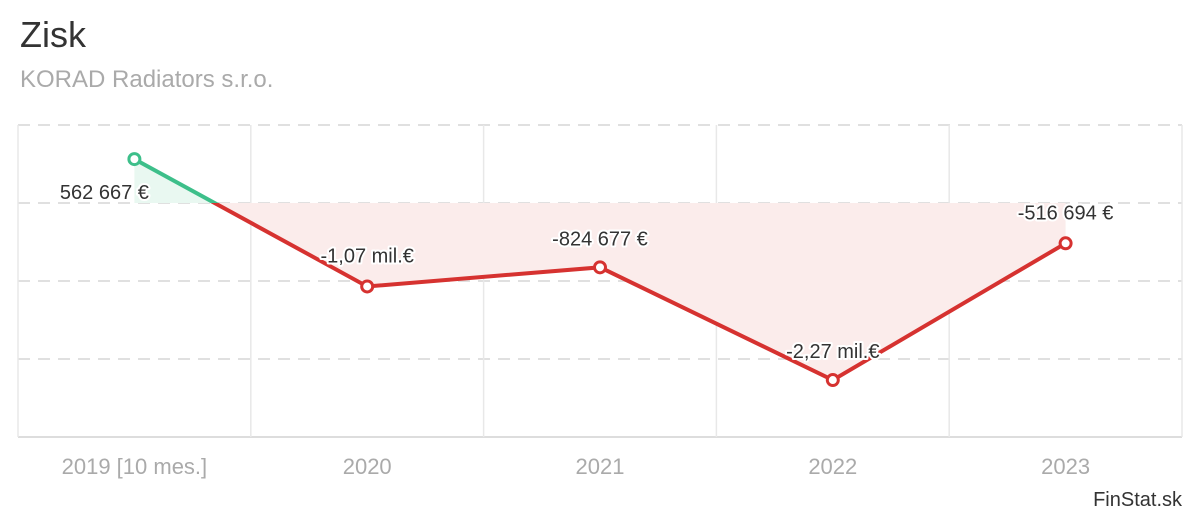  I want to click on data-label: -516 694 €, so click(1066, 213).